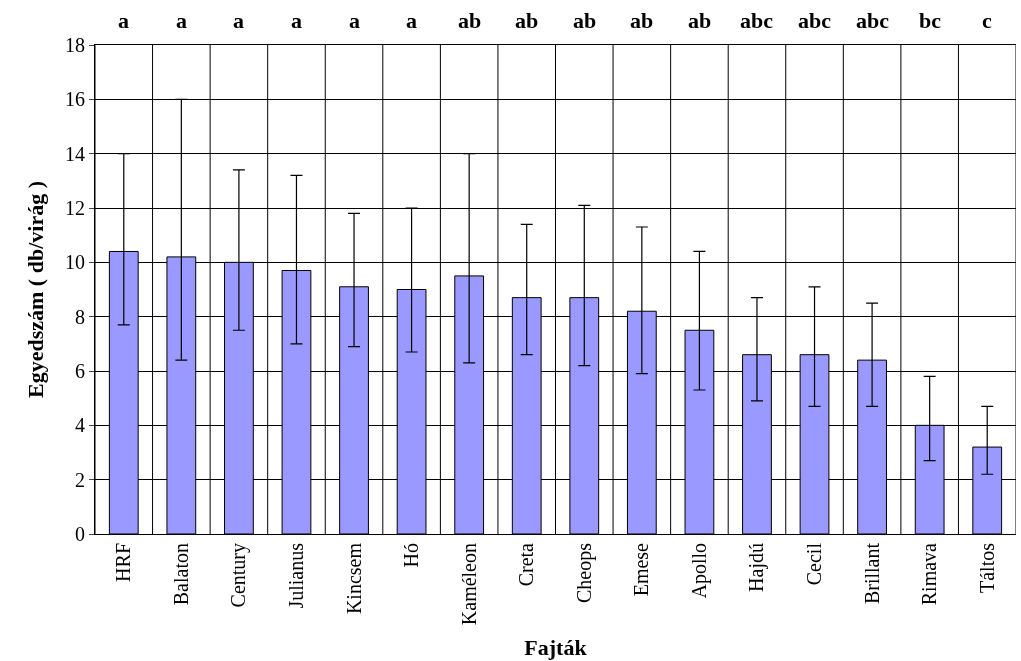 The image size is (1021, 661). I want to click on y-tick-label: 6, so click(80, 371).